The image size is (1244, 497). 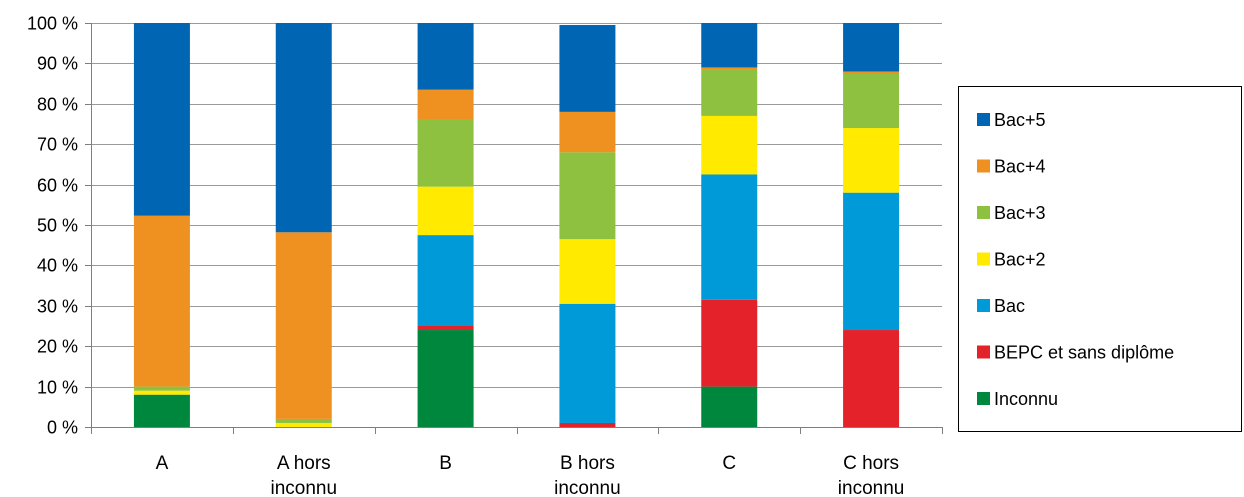 I want to click on y-tick-label: 30 %, so click(x=57, y=307).